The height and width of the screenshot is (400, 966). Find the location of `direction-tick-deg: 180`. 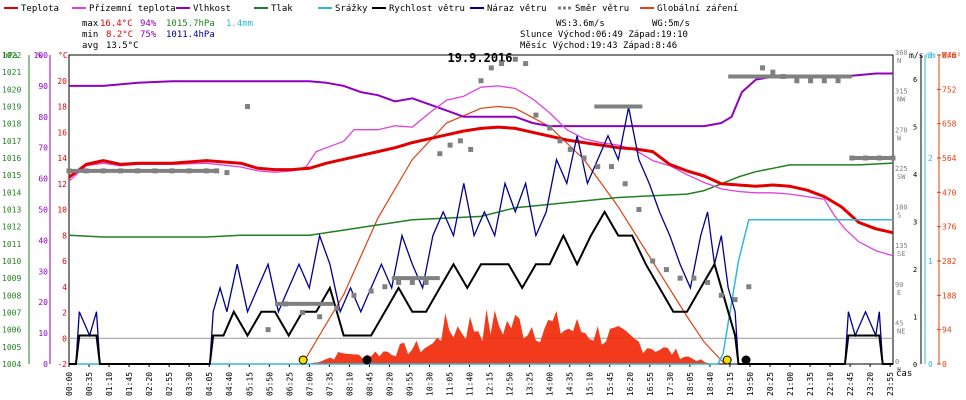

direction-tick-deg: 180 is located at coordinates (901, 208).